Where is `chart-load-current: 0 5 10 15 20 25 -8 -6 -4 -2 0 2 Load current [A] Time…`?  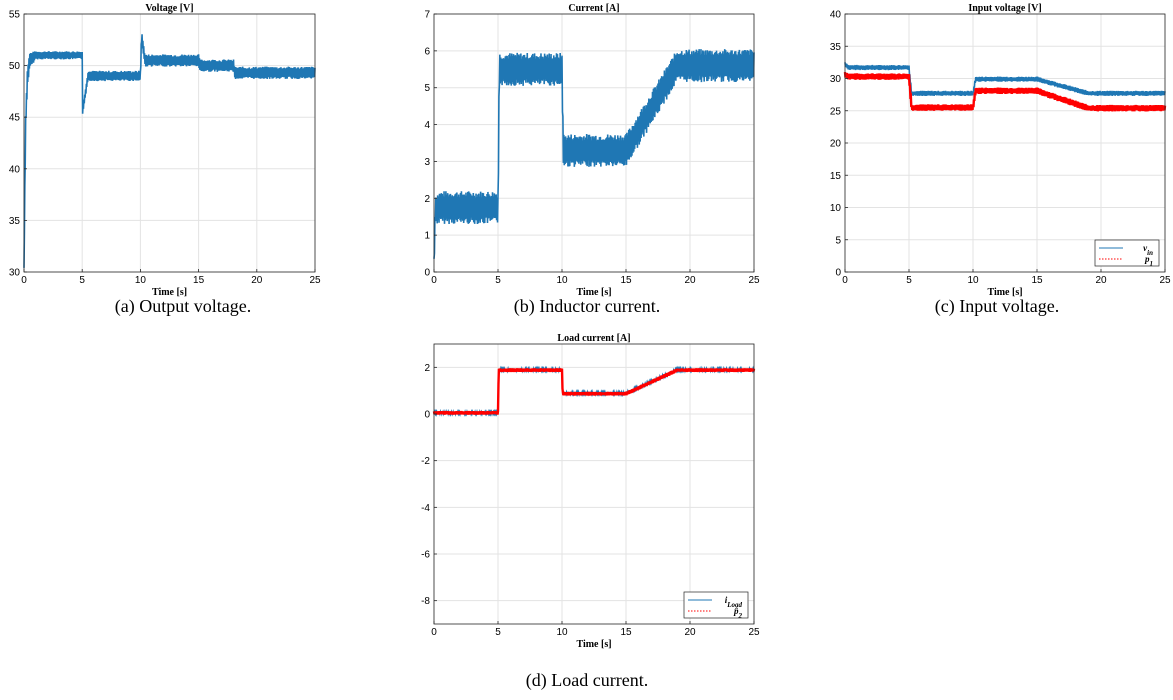
chart-load-current: 0 5 10 15 20 25 -8 -6 -4 -2 0 2 Load current [A] Time… is located at coordinates (585, 495).